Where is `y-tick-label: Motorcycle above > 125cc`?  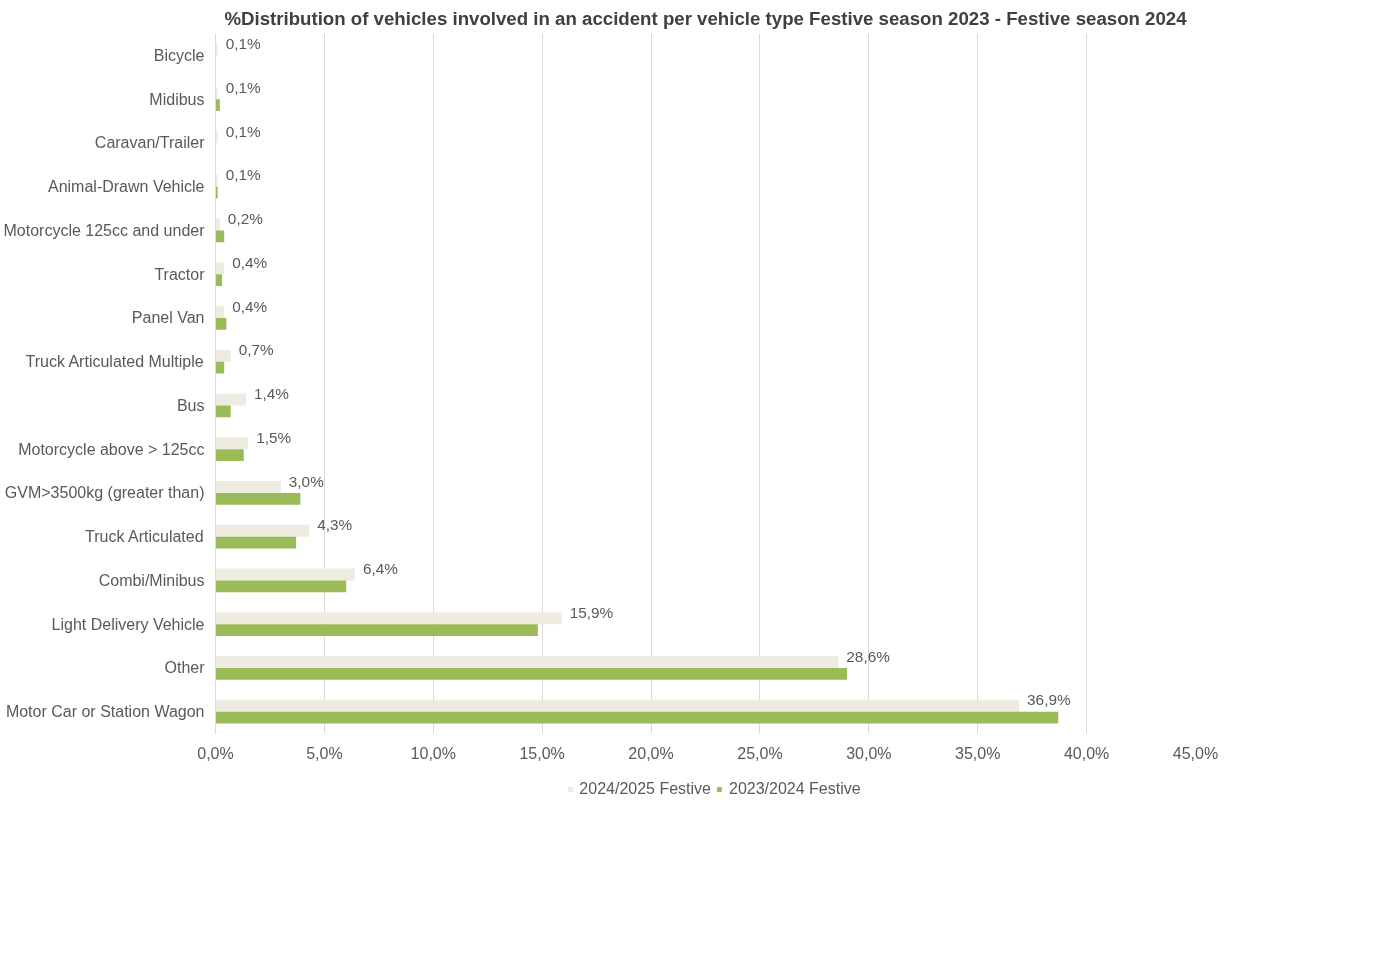 y-tick-label: Motorcycle above > 125cc is located at coordinates (111, 449).